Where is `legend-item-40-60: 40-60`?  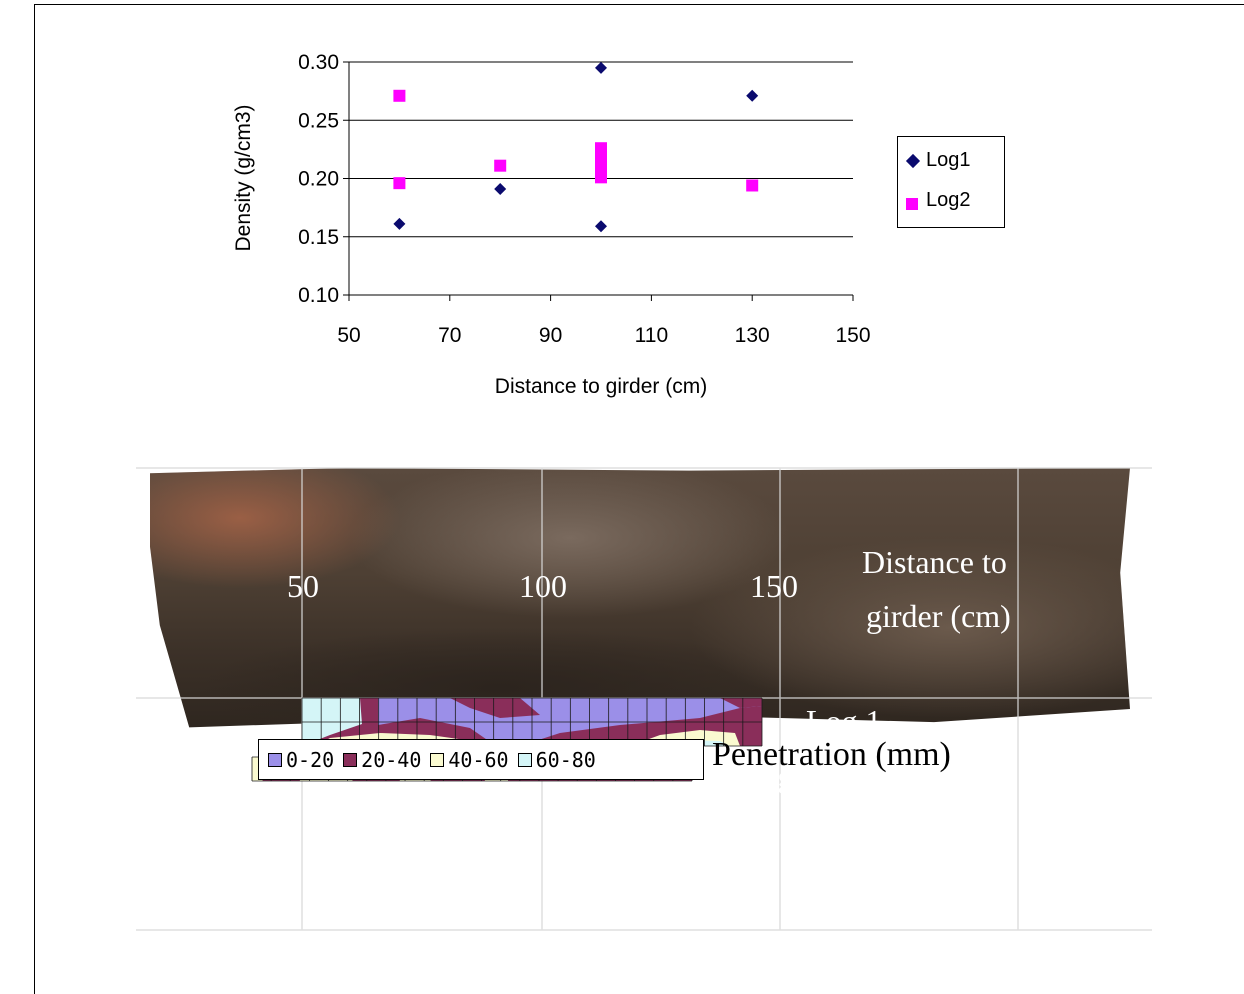
legend-item-40-60: 40-60 is located at coordinates (469, 759).